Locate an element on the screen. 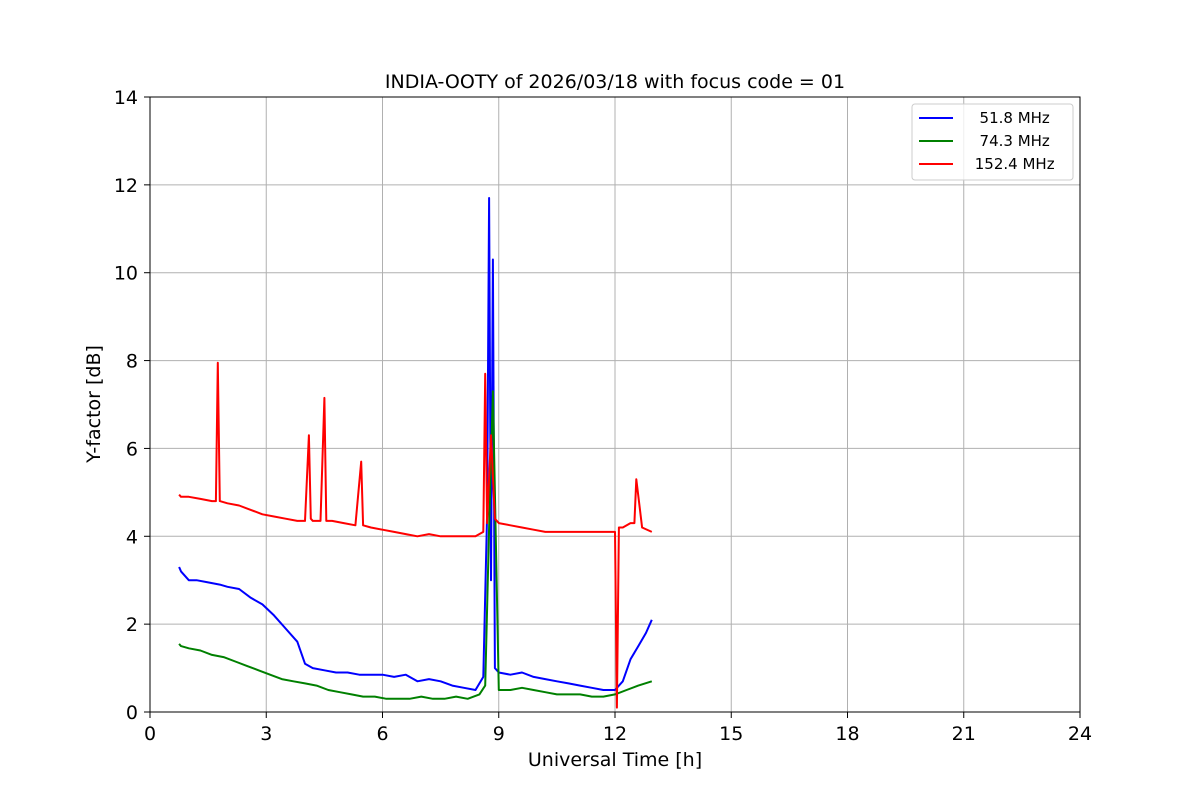  legend-label-2: 152.4 MHz is located at coordinates (1012, 164).